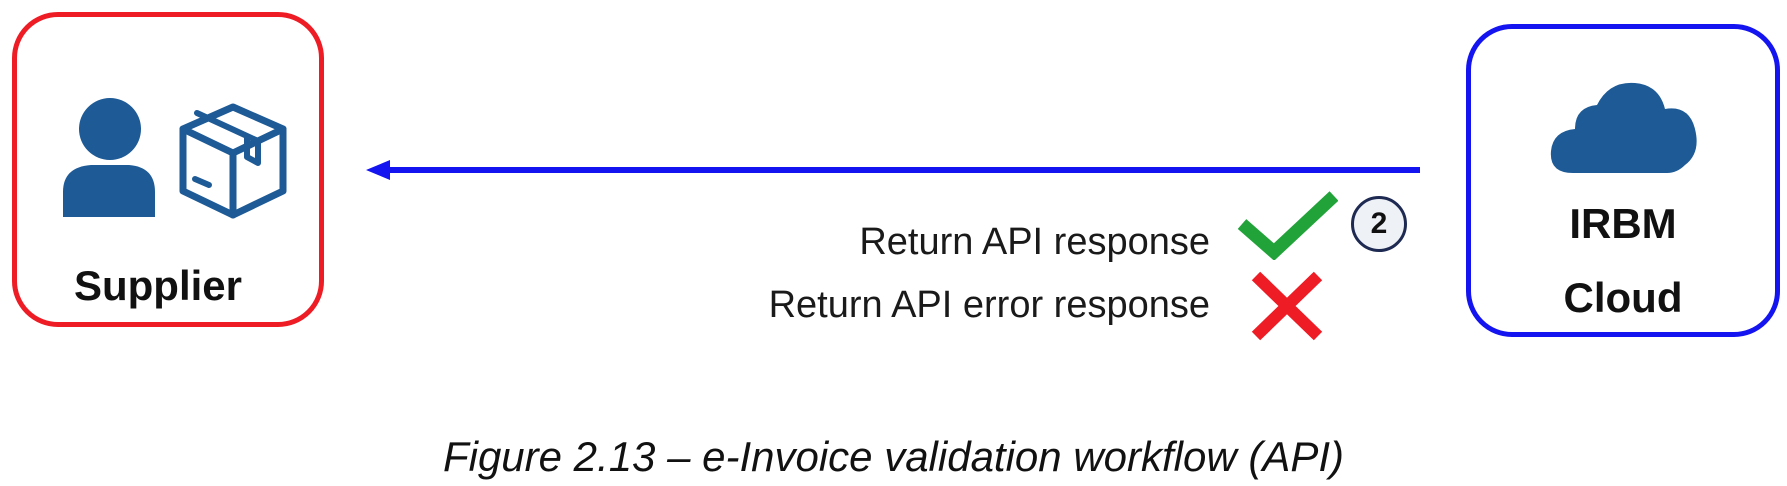 This screenshot has height=486, width=1787. What do you see at coordinates (233, 161) in the screenshot?
I see `package-box-icon` at bounding box center [233, 161].